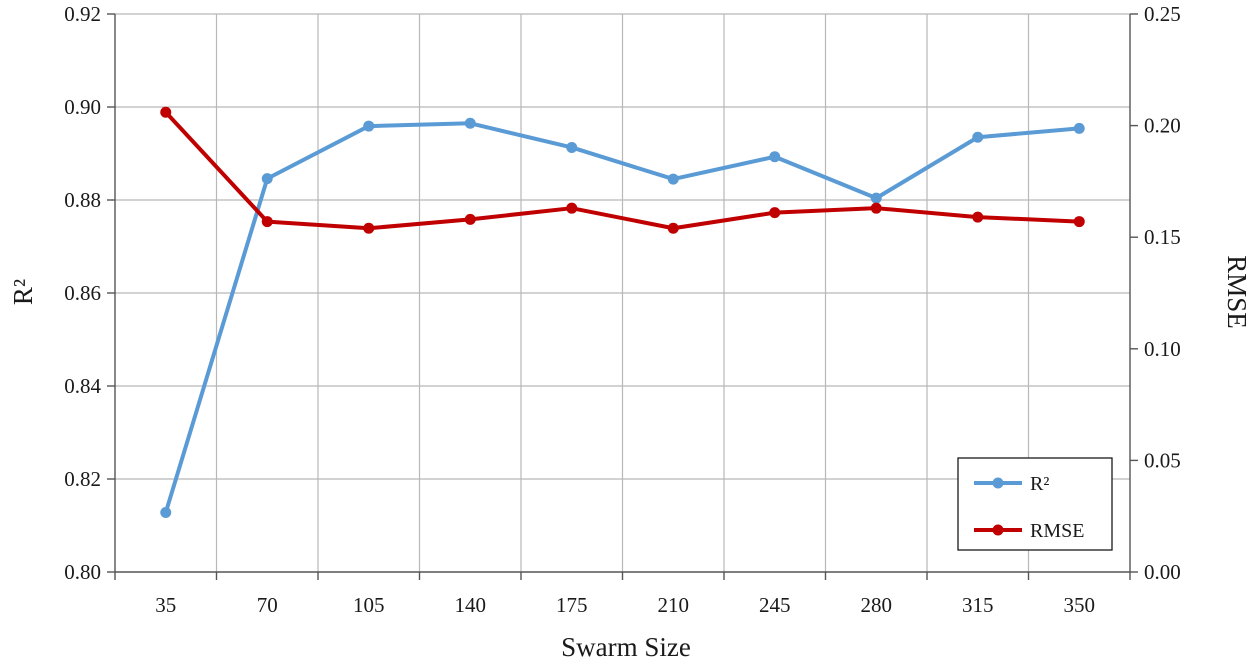 Image resolution: width=1250 pixels, height=665 pixels. I want to click on x-tick-label: 210, so click(674, 605).